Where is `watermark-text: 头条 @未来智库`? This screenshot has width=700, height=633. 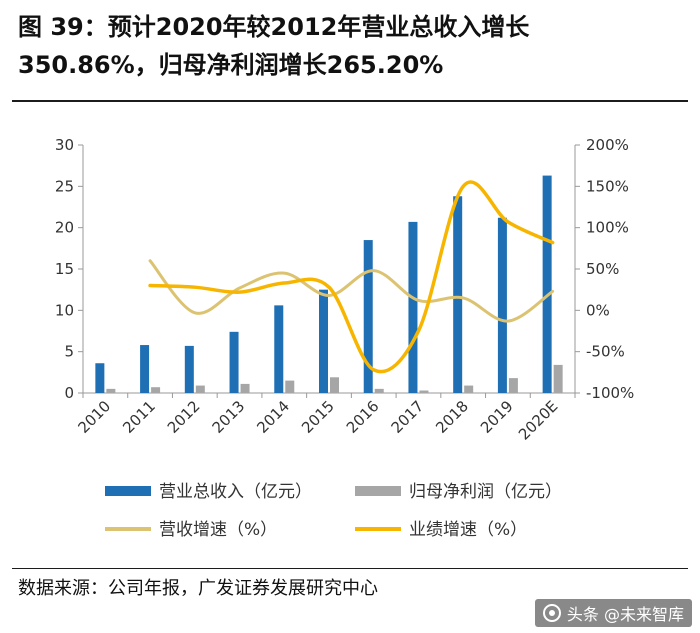 watermark-text: 头条 @未来智库 is located at coordinates (625, 614).